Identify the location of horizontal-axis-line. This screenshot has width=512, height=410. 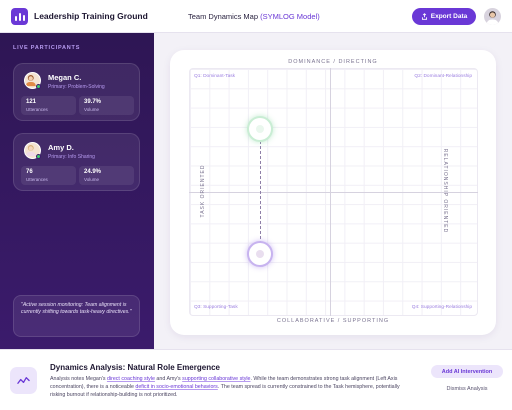
(333, 192).